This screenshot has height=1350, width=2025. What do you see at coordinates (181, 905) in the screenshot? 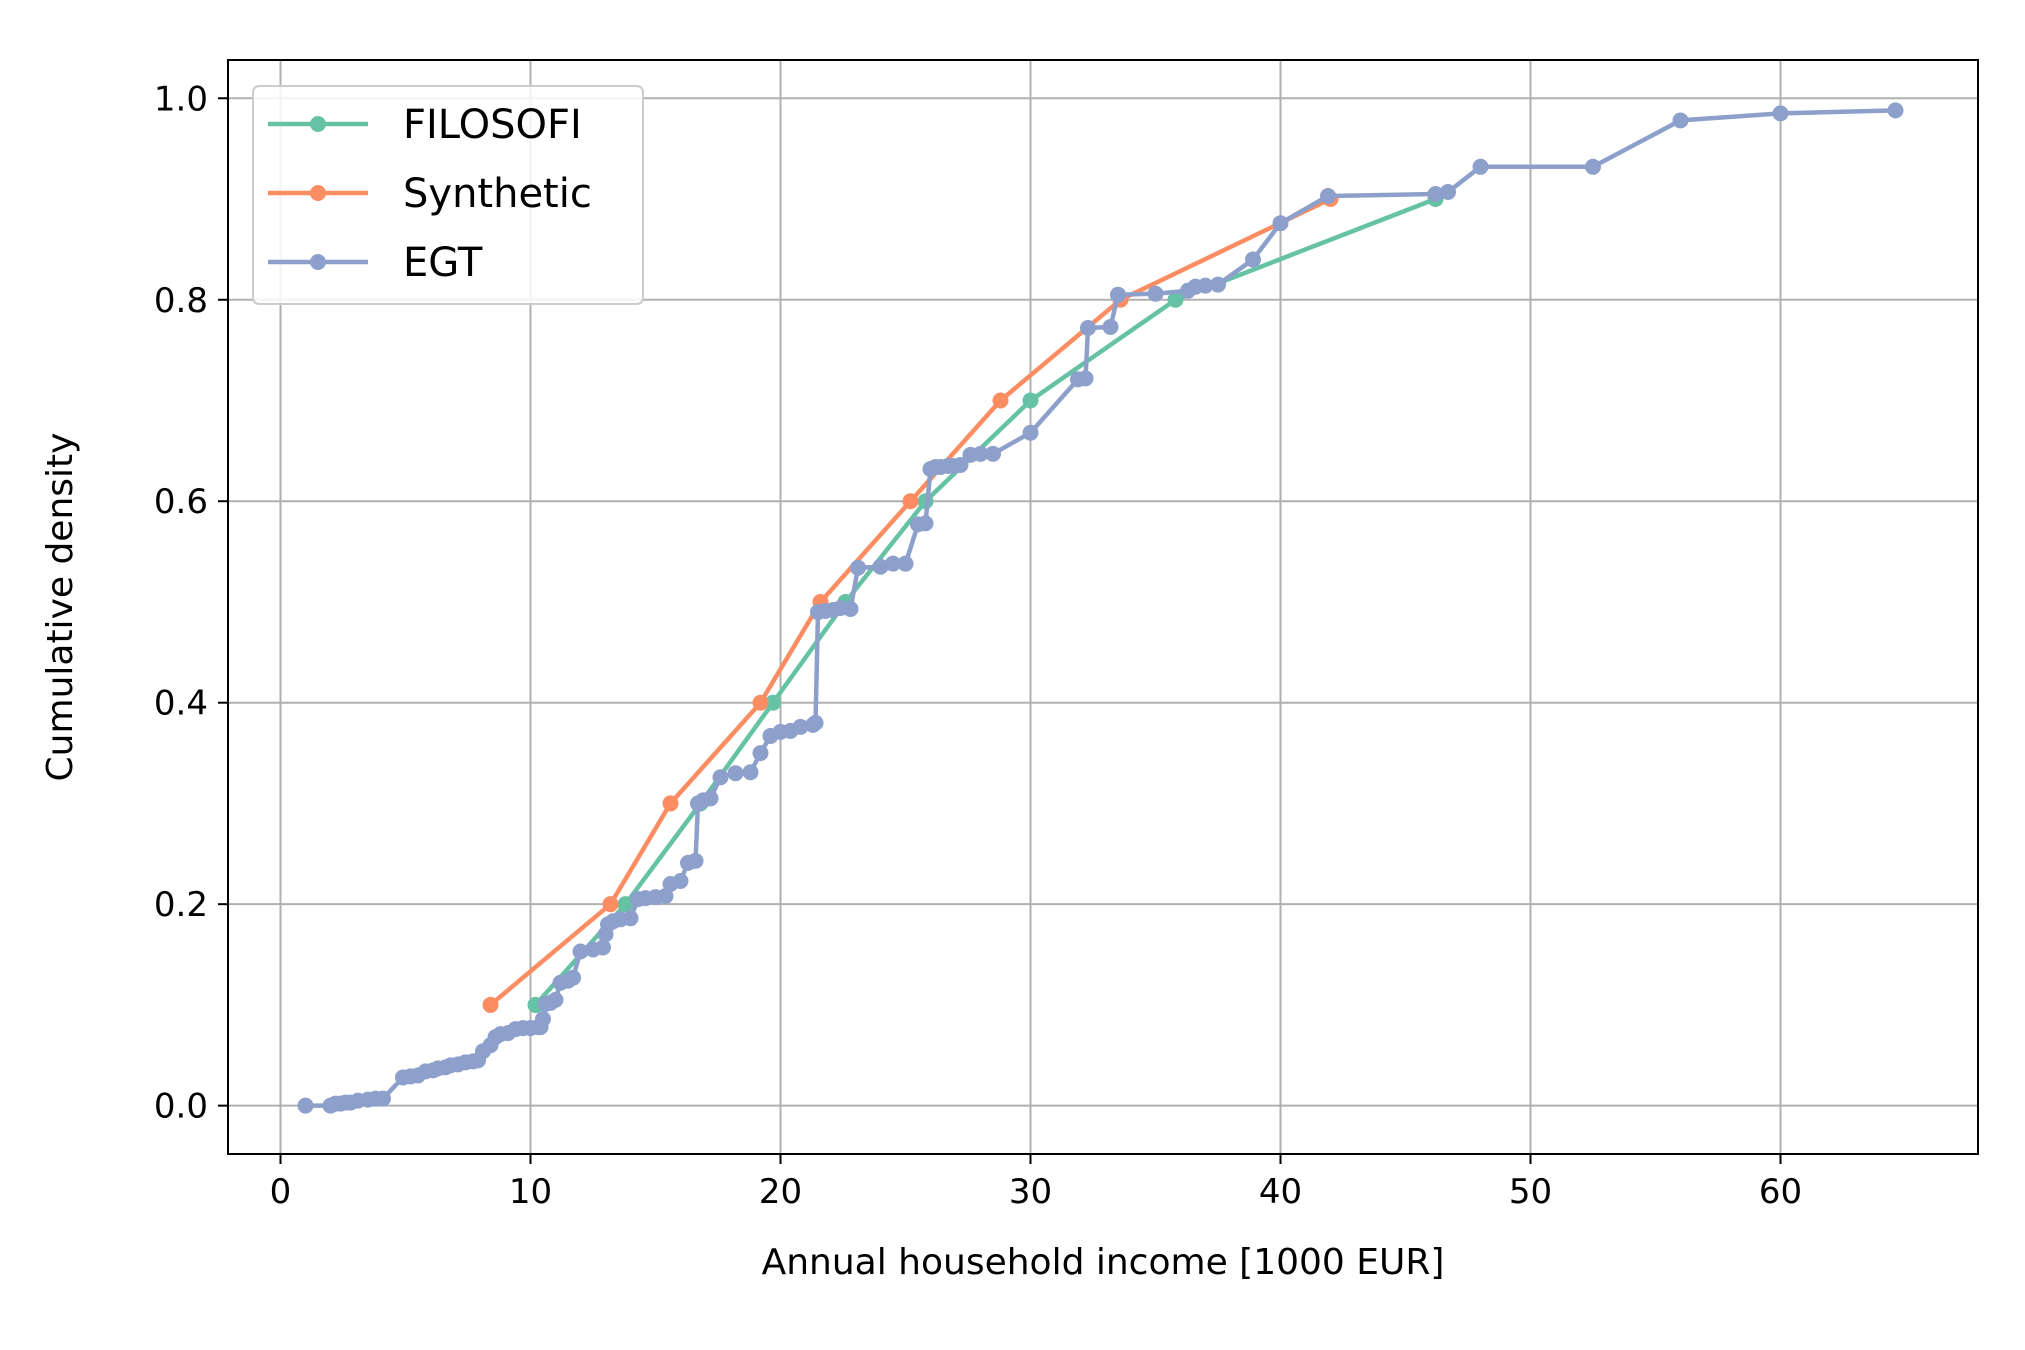
I see `y-tick-label: 0.2` at bounding box center [181, 905].